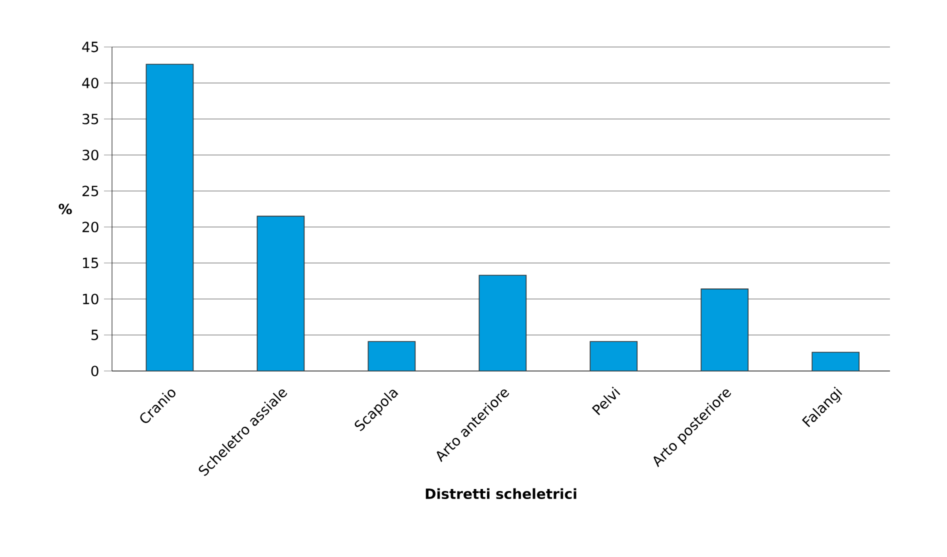  What do you see at coordinates (65, 209) in the screenshot?
I see `y-axis-title: %` at bounding box center [65, 209].